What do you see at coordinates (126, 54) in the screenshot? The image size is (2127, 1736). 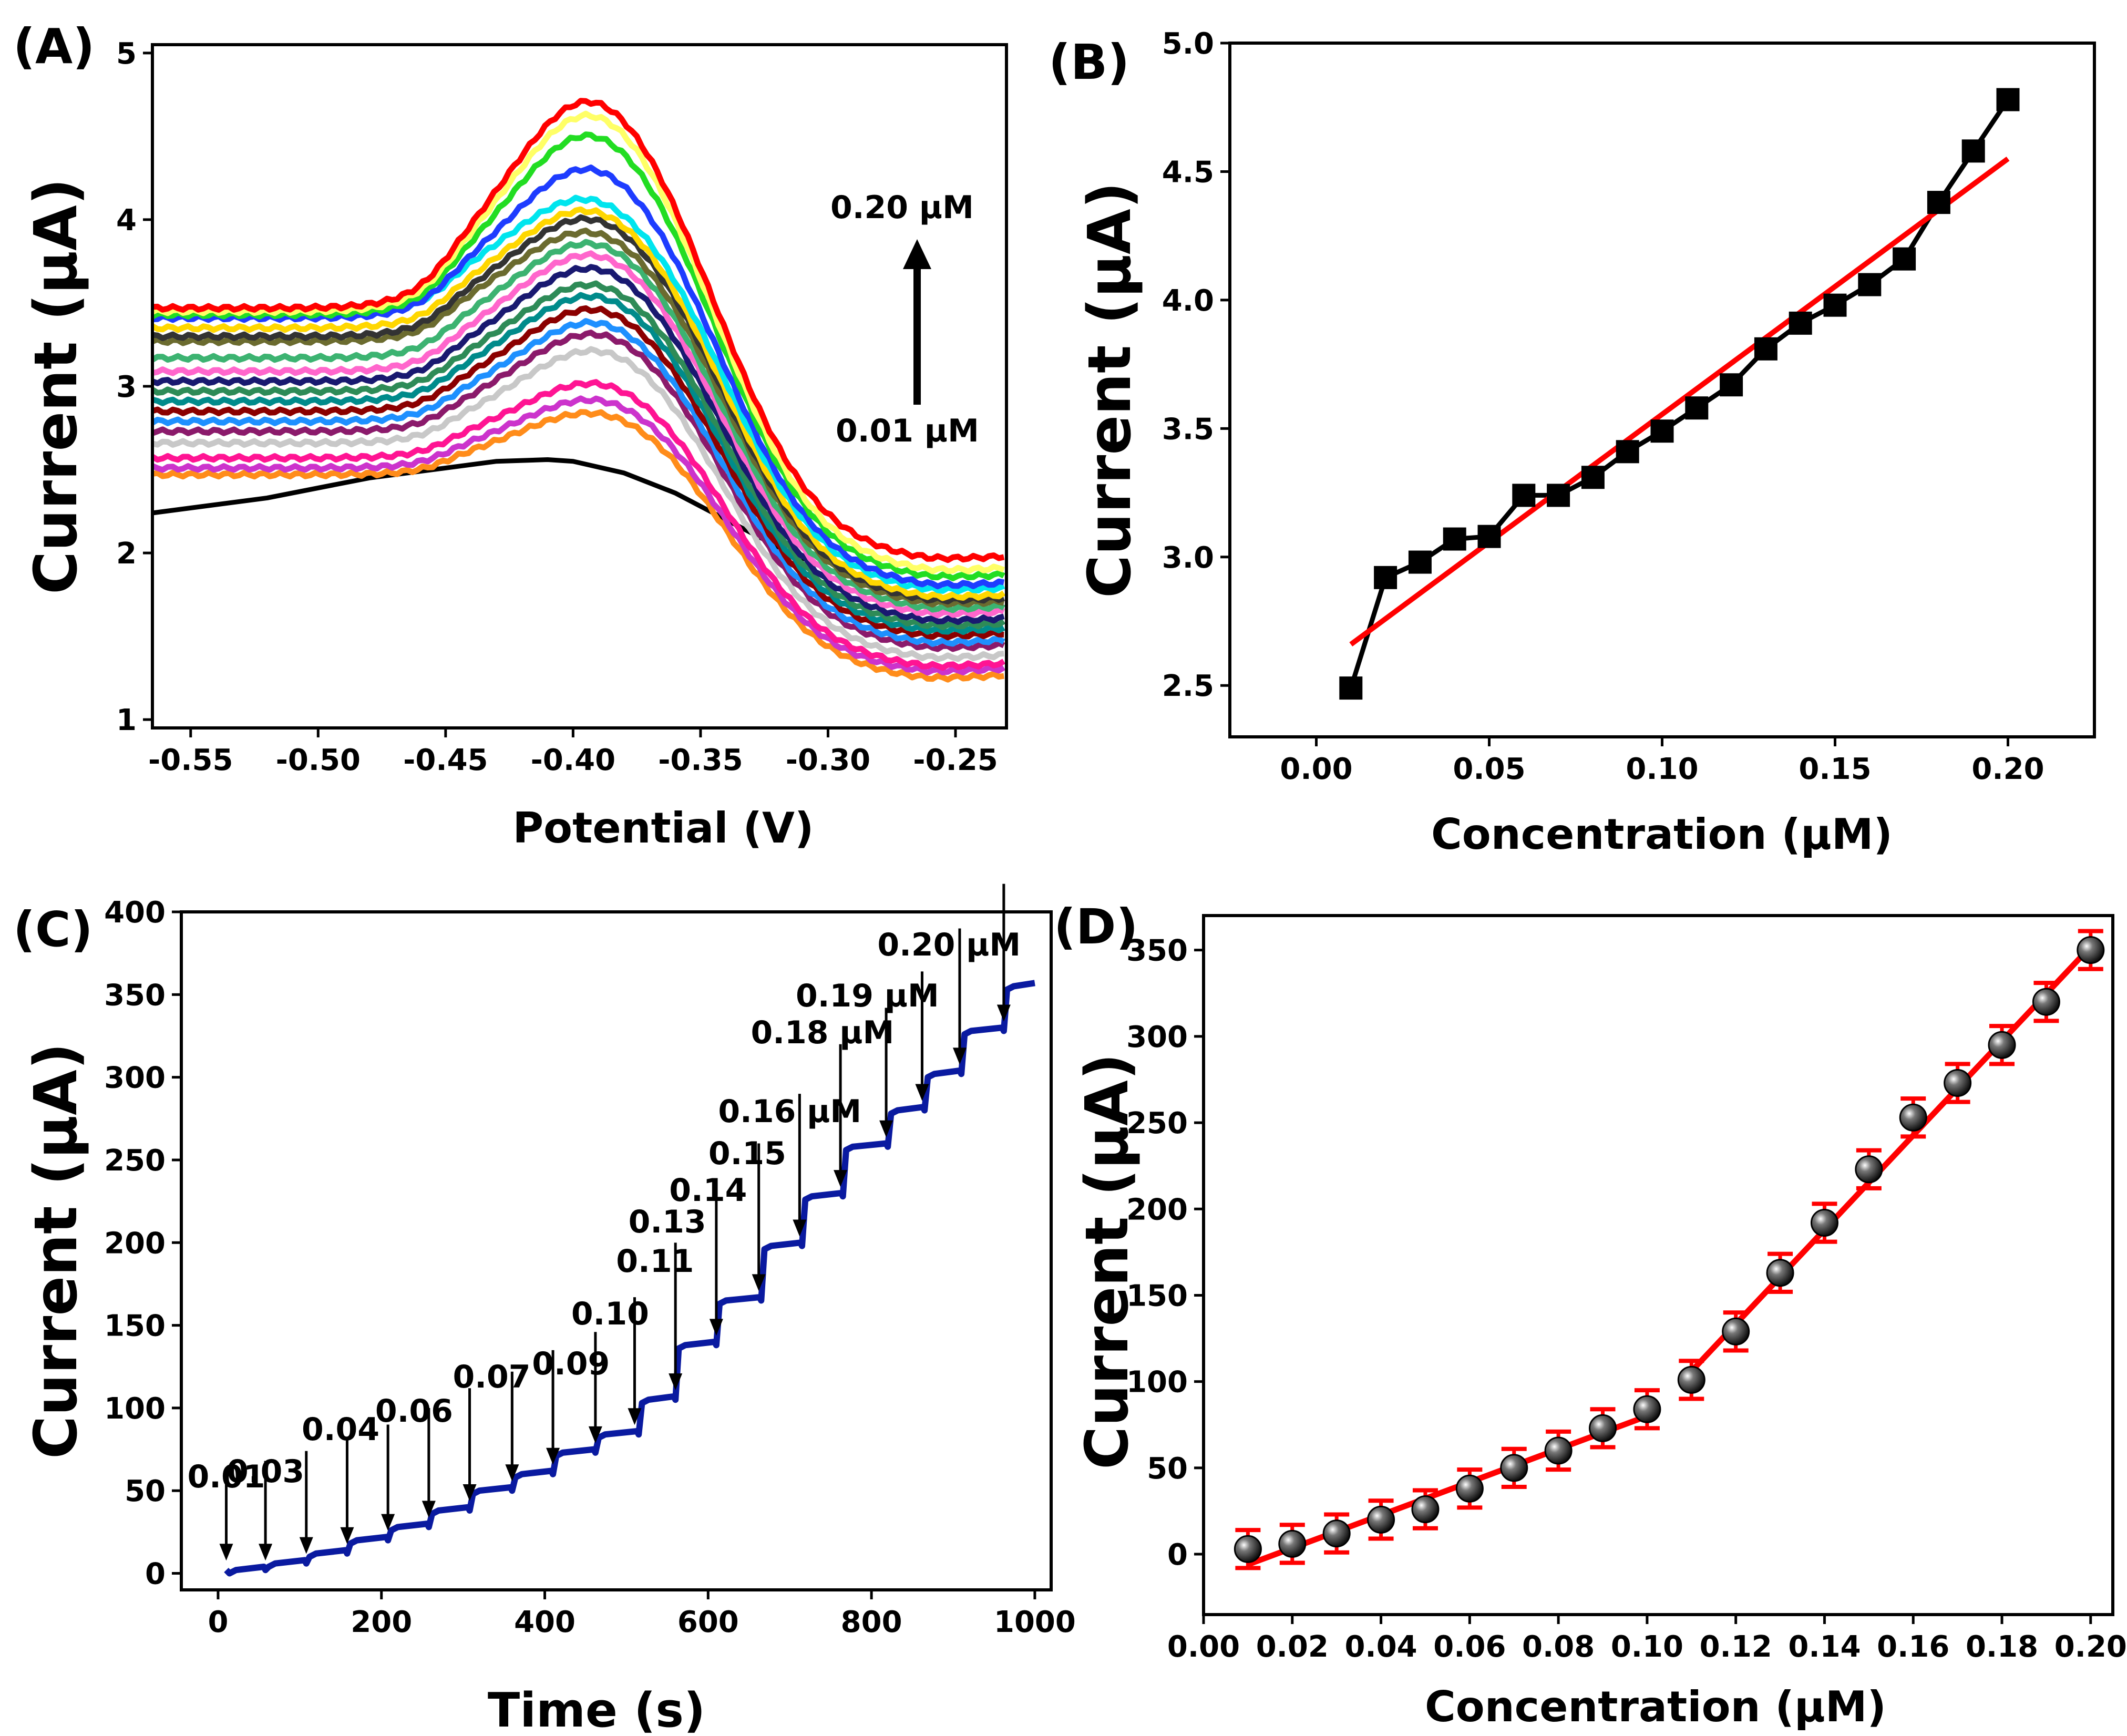 I see `y-tick-label: 5` at bounding box center [126, 54].